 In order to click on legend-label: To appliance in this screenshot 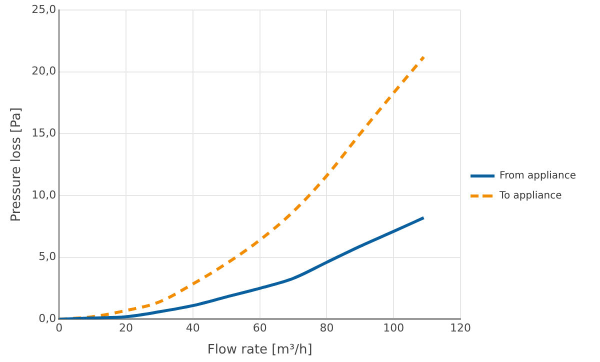, I will do `click(530, 196)`.